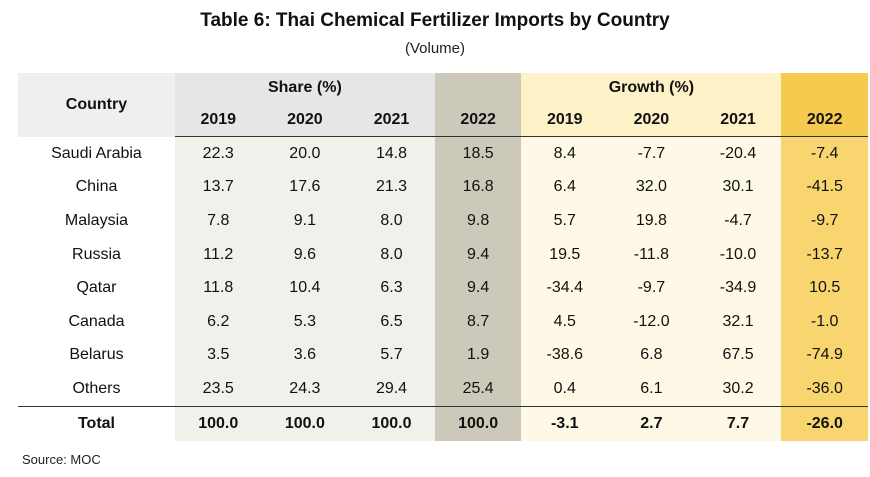 Image resolution: width=870 pixels, height=477 pixels. What do you see at coordinates (651, 187) in the screenshot?
I see `growth-cell: 32.0` at bounding box center [651, 187].